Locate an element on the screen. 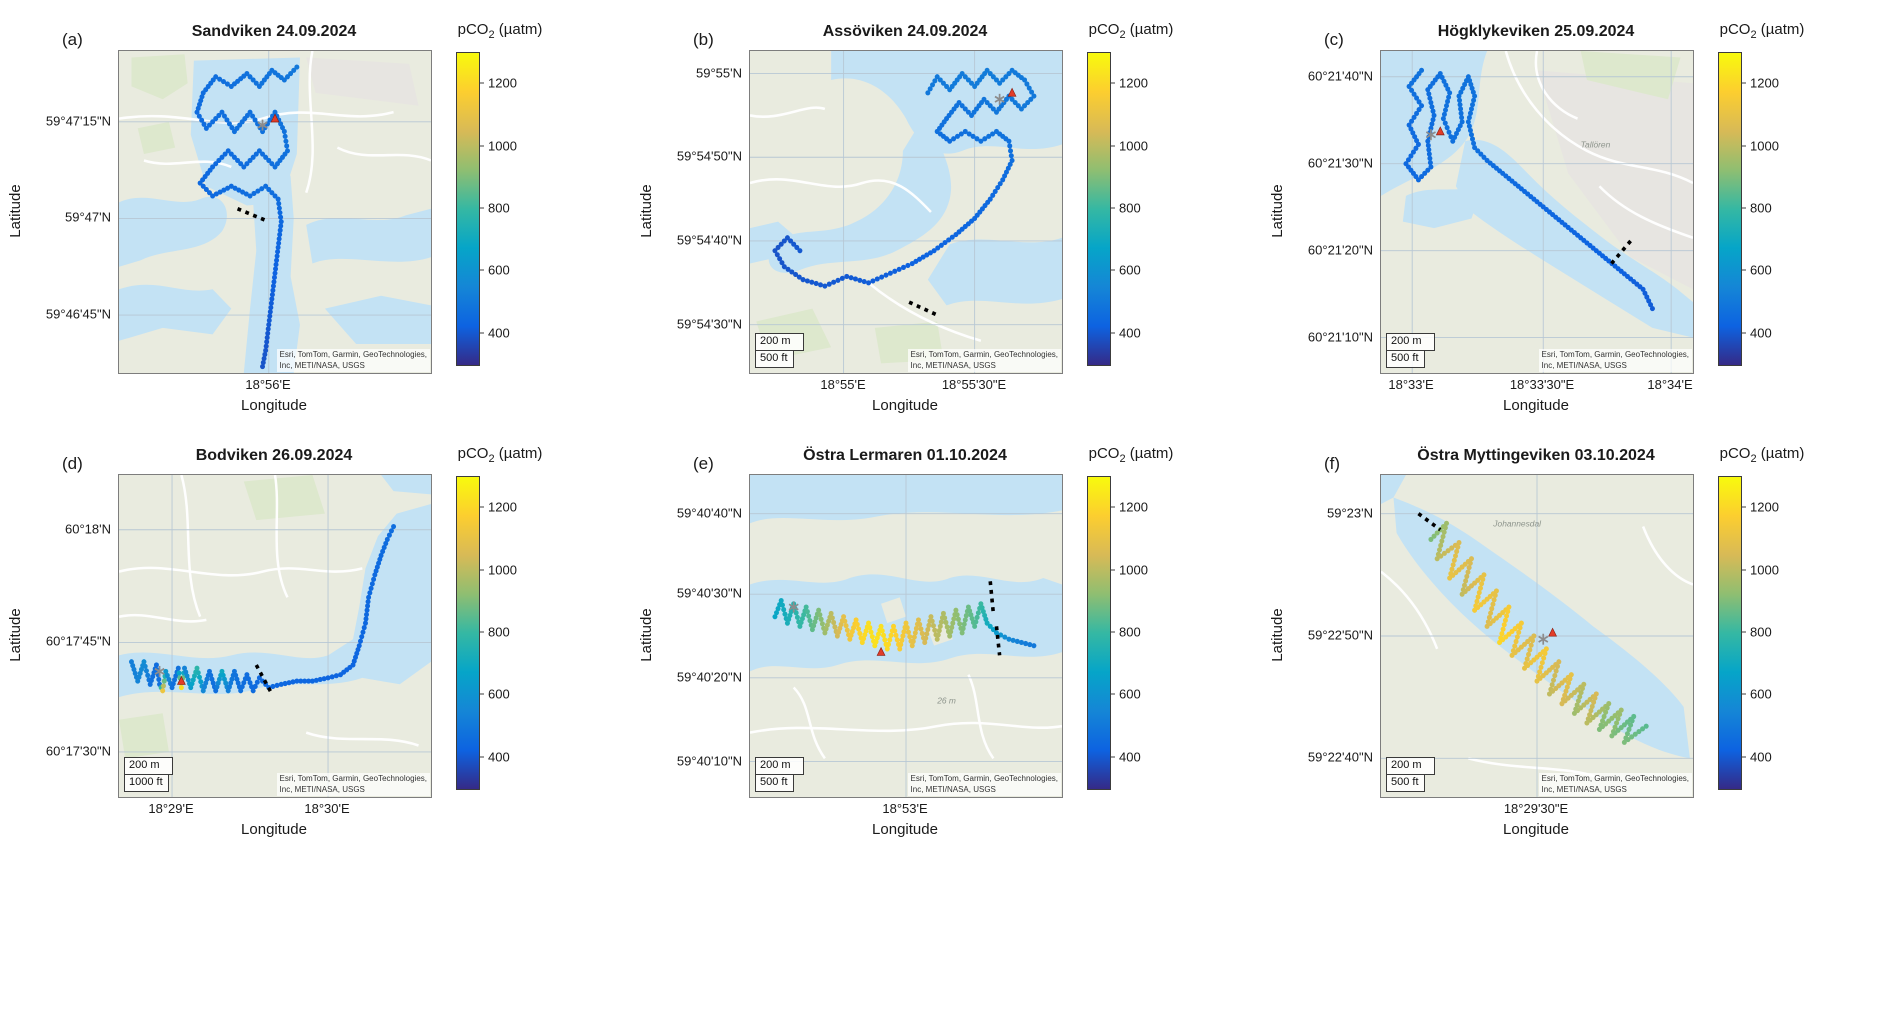 Image resolution: width=1892 pixels, height=1013 pixels. y-tick: 60°21'10"N is located at coordinates (1340, 337).